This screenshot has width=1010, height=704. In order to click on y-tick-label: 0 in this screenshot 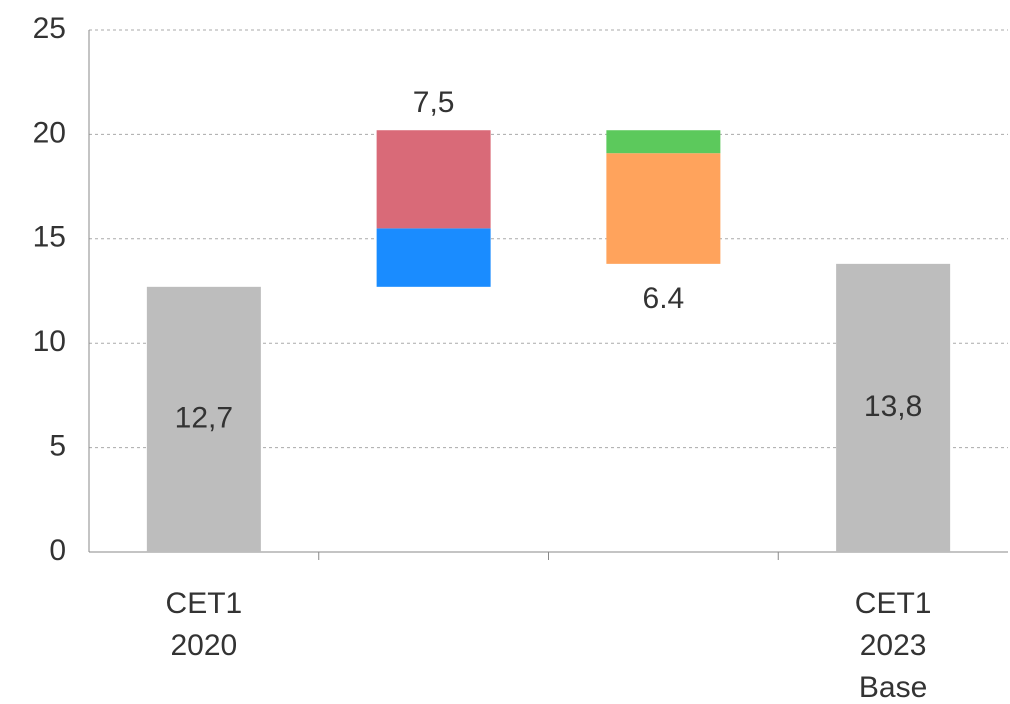, I will do `click(57, 550)`.